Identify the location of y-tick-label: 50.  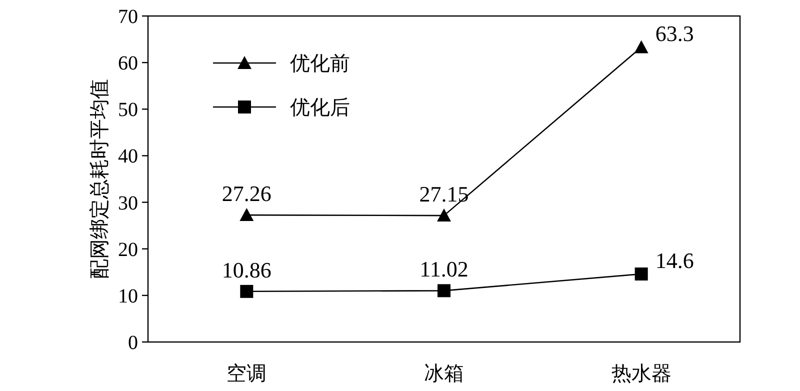
(128, 110).